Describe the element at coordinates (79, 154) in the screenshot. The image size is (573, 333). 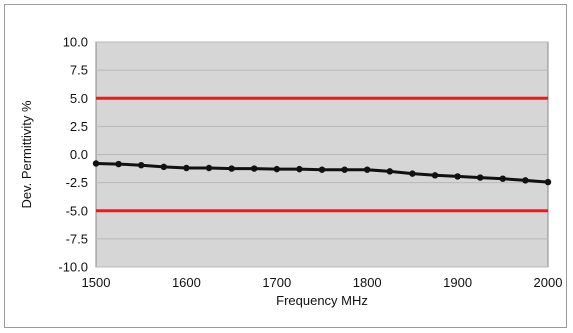
I see `y-tick-label: 0.0` at that location.